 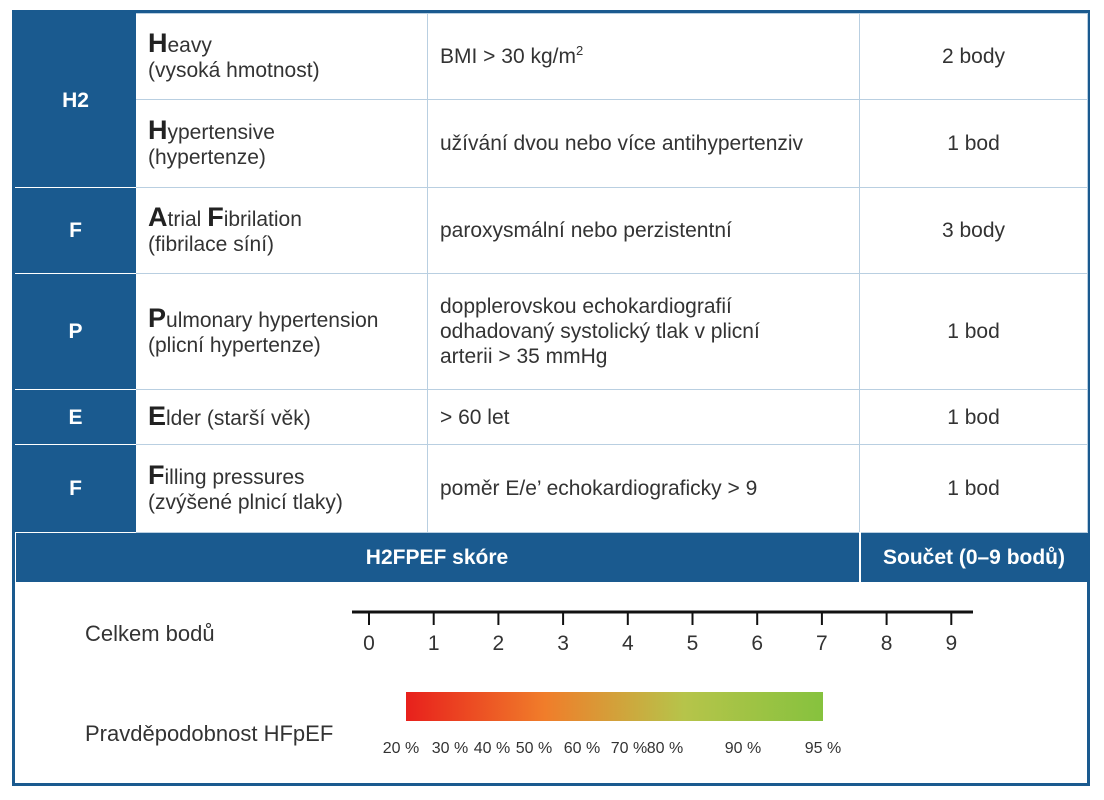 What do you see at coordinates (437, 557) in the screenshot?
I see `score-label: H2FPEF skóre` at bounding box center [437, 557].